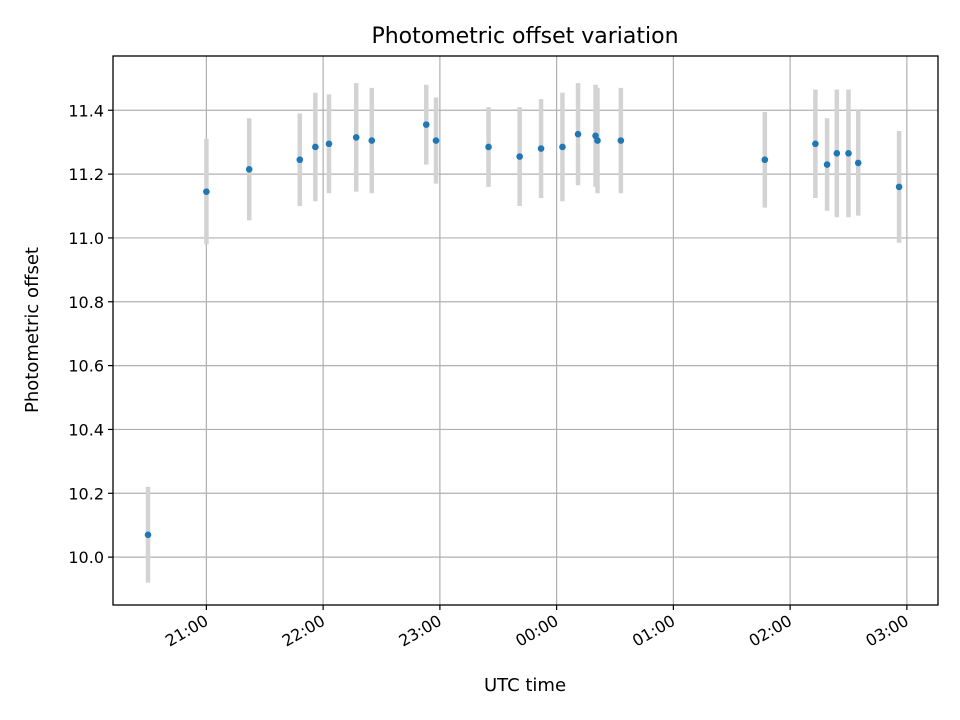  I want to click on y-tick-label: 10.6, so click(86, 366).